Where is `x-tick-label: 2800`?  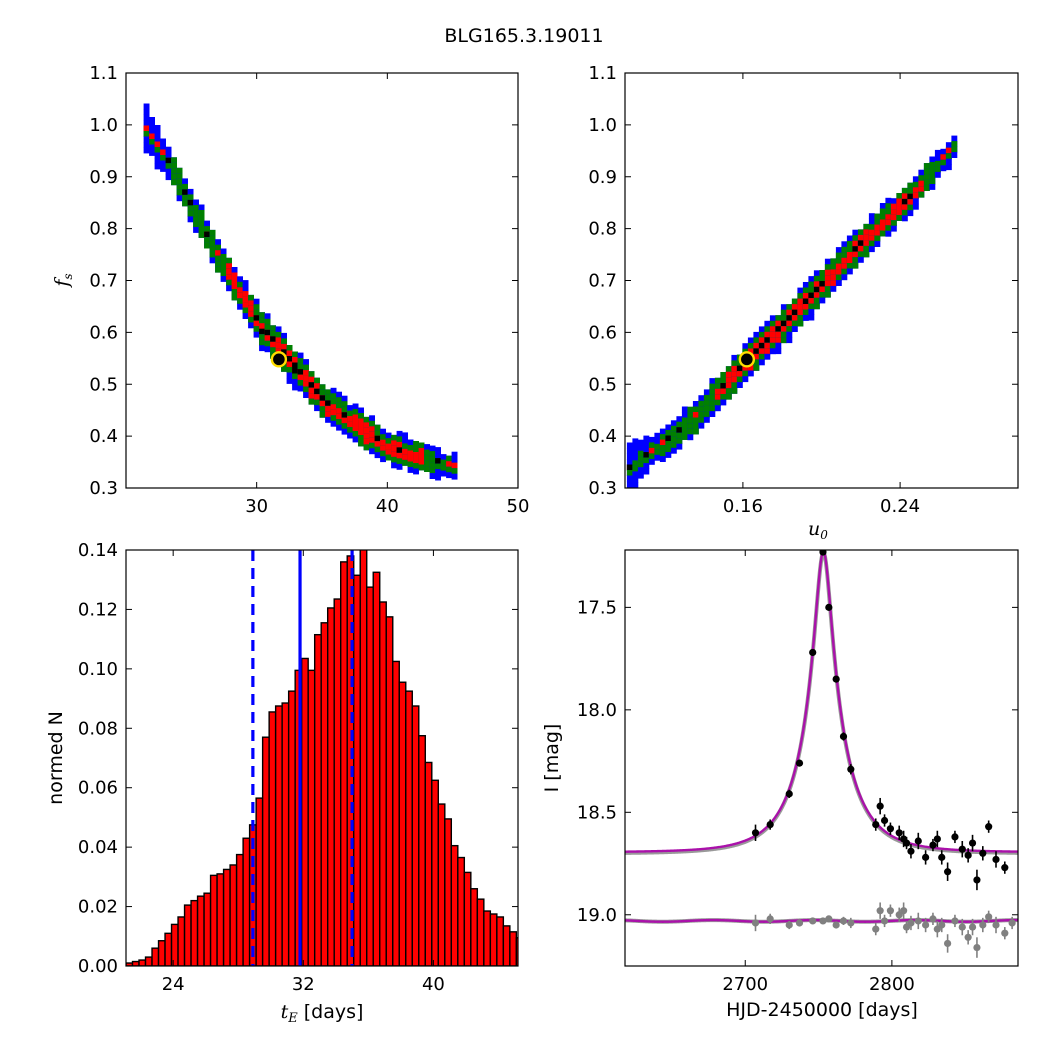 x-tick-label: 2800 is located at coordinates (892, 984).